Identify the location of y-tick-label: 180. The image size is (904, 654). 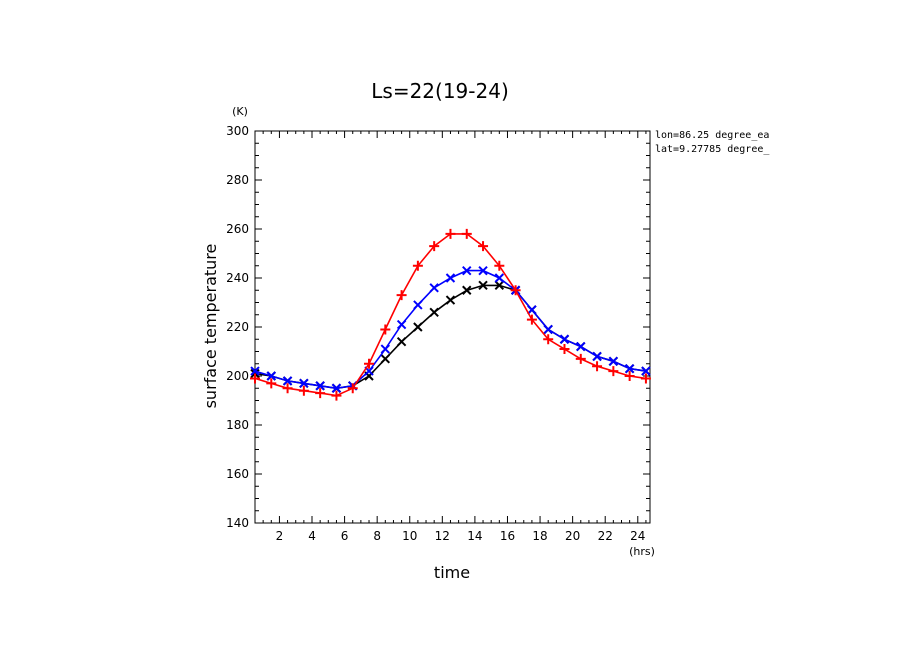
(237, 425).